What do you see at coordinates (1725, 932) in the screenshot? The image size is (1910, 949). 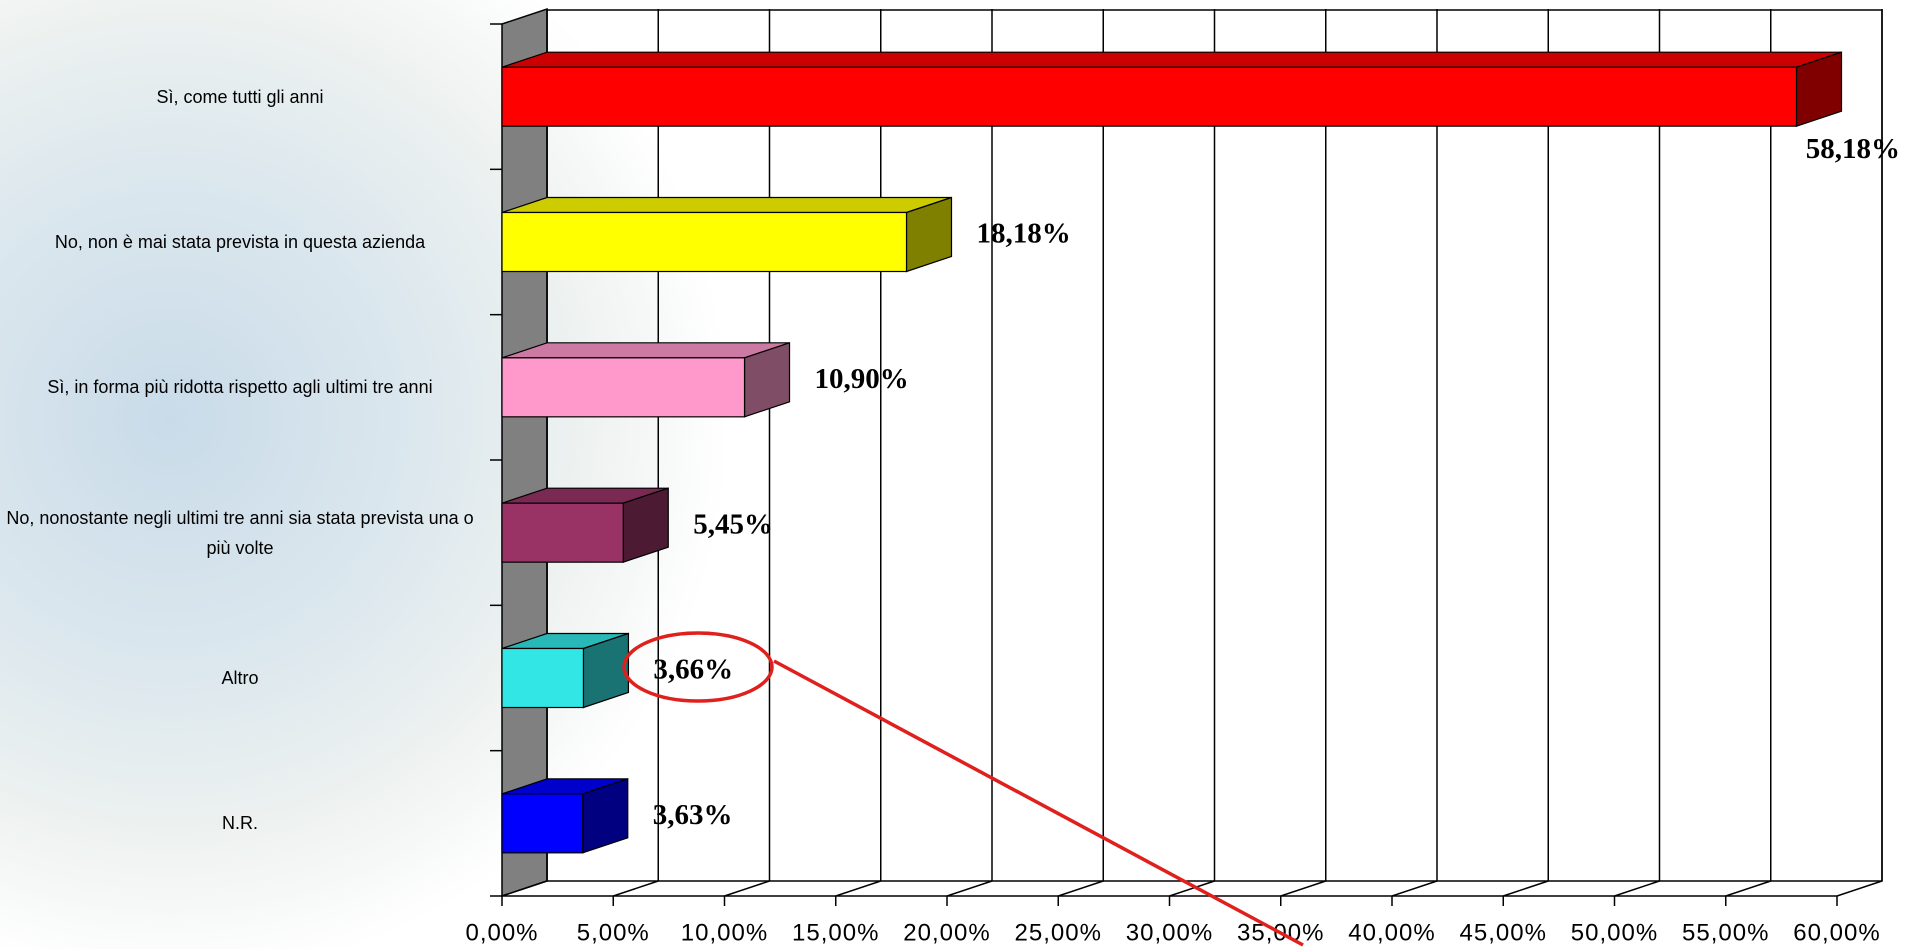 I see `x-tick-label: 55,00%` at bounding box center [1725, 932].